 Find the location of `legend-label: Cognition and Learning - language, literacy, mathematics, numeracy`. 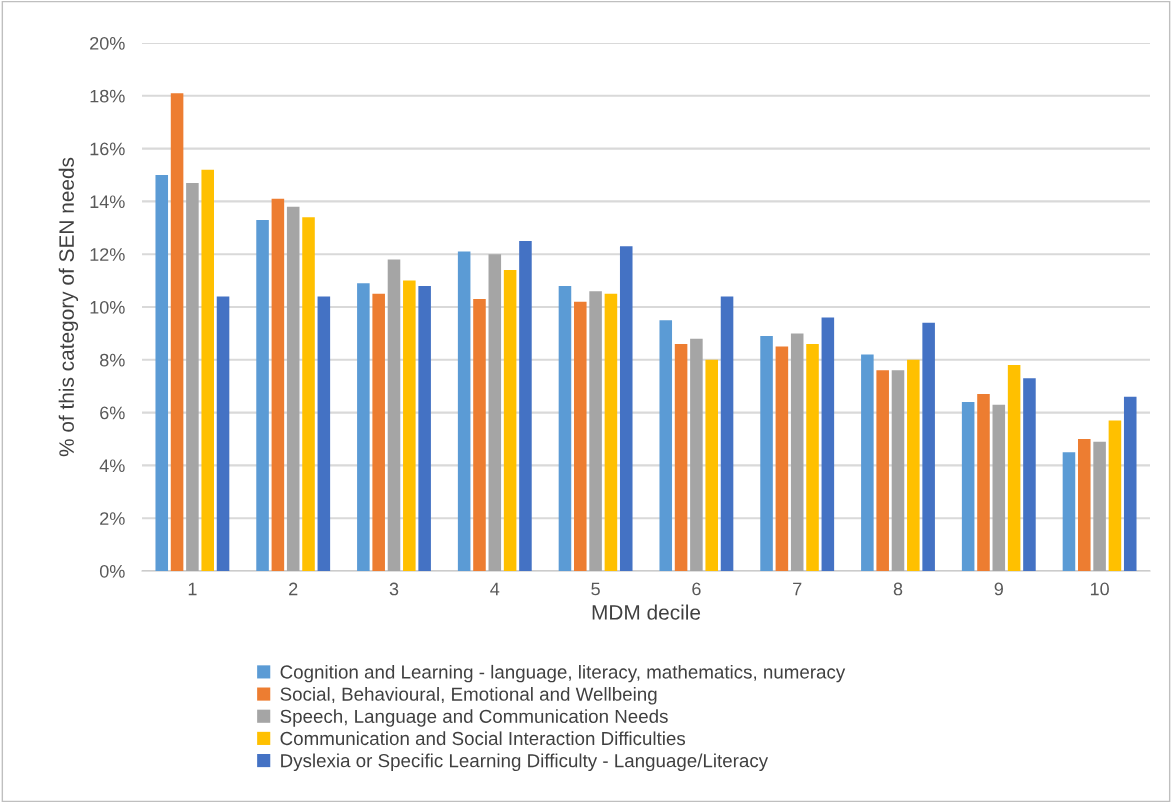

legend-label: Cognition and Learning - language, literacy, mathematics, numeracy is located at coordinates (563, 673).